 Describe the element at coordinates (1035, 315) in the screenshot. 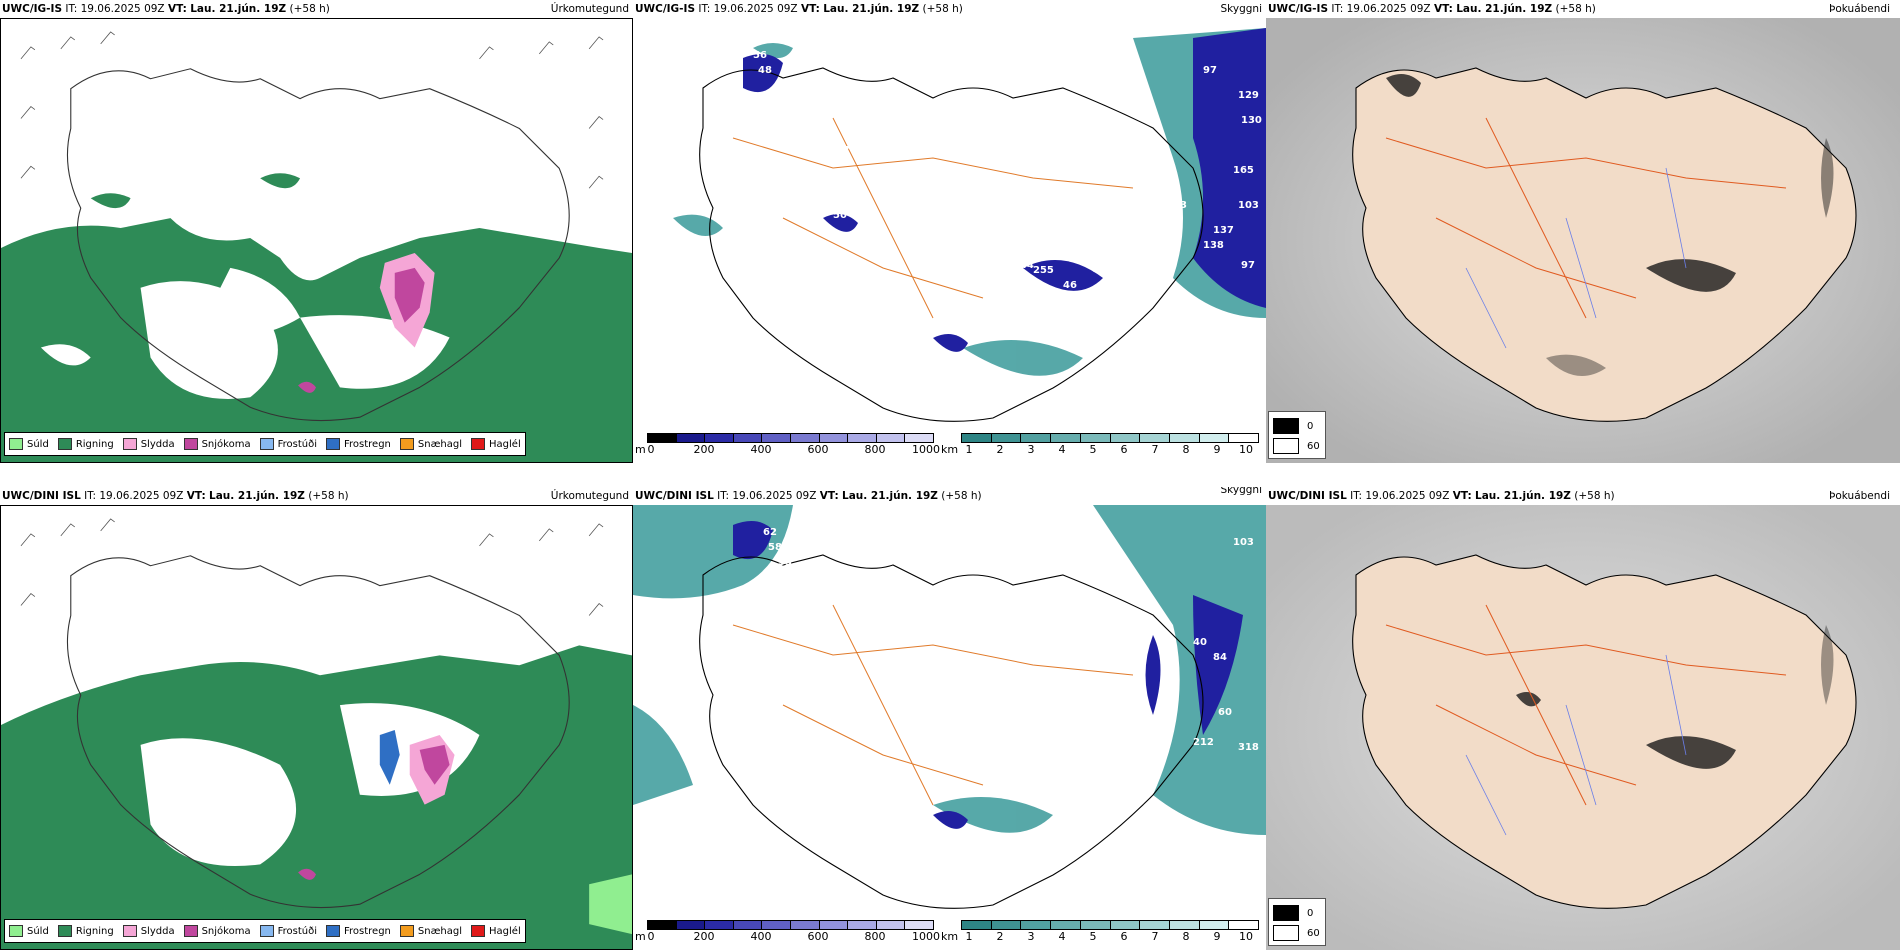

I see `ceiling-value-label: 59` at that location.